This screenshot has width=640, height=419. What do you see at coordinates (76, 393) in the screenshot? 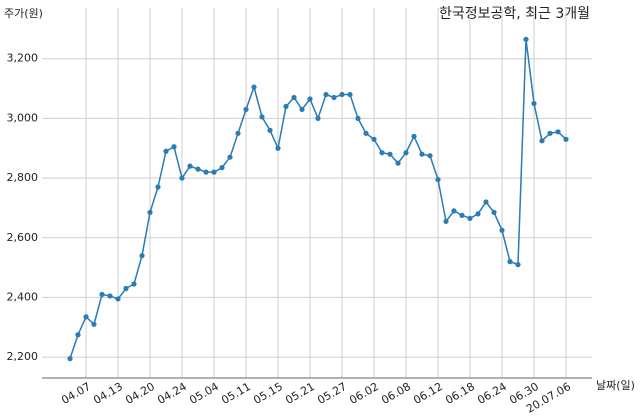
I see `x-tick-label: 04.07` at bounding box center [76, 393].